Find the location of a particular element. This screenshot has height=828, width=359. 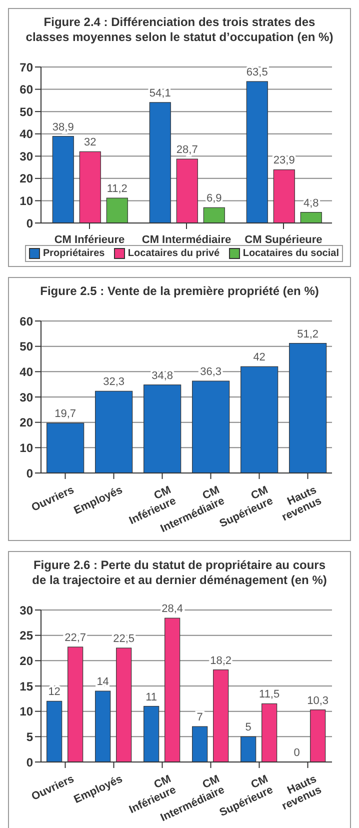

data-label: 38,9 is located at coordinates (63, 127).